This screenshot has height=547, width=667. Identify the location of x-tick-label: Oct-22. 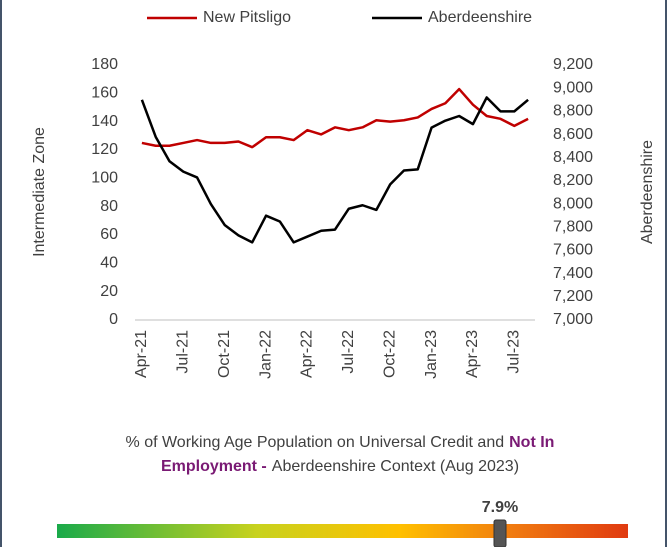
(389, 354).